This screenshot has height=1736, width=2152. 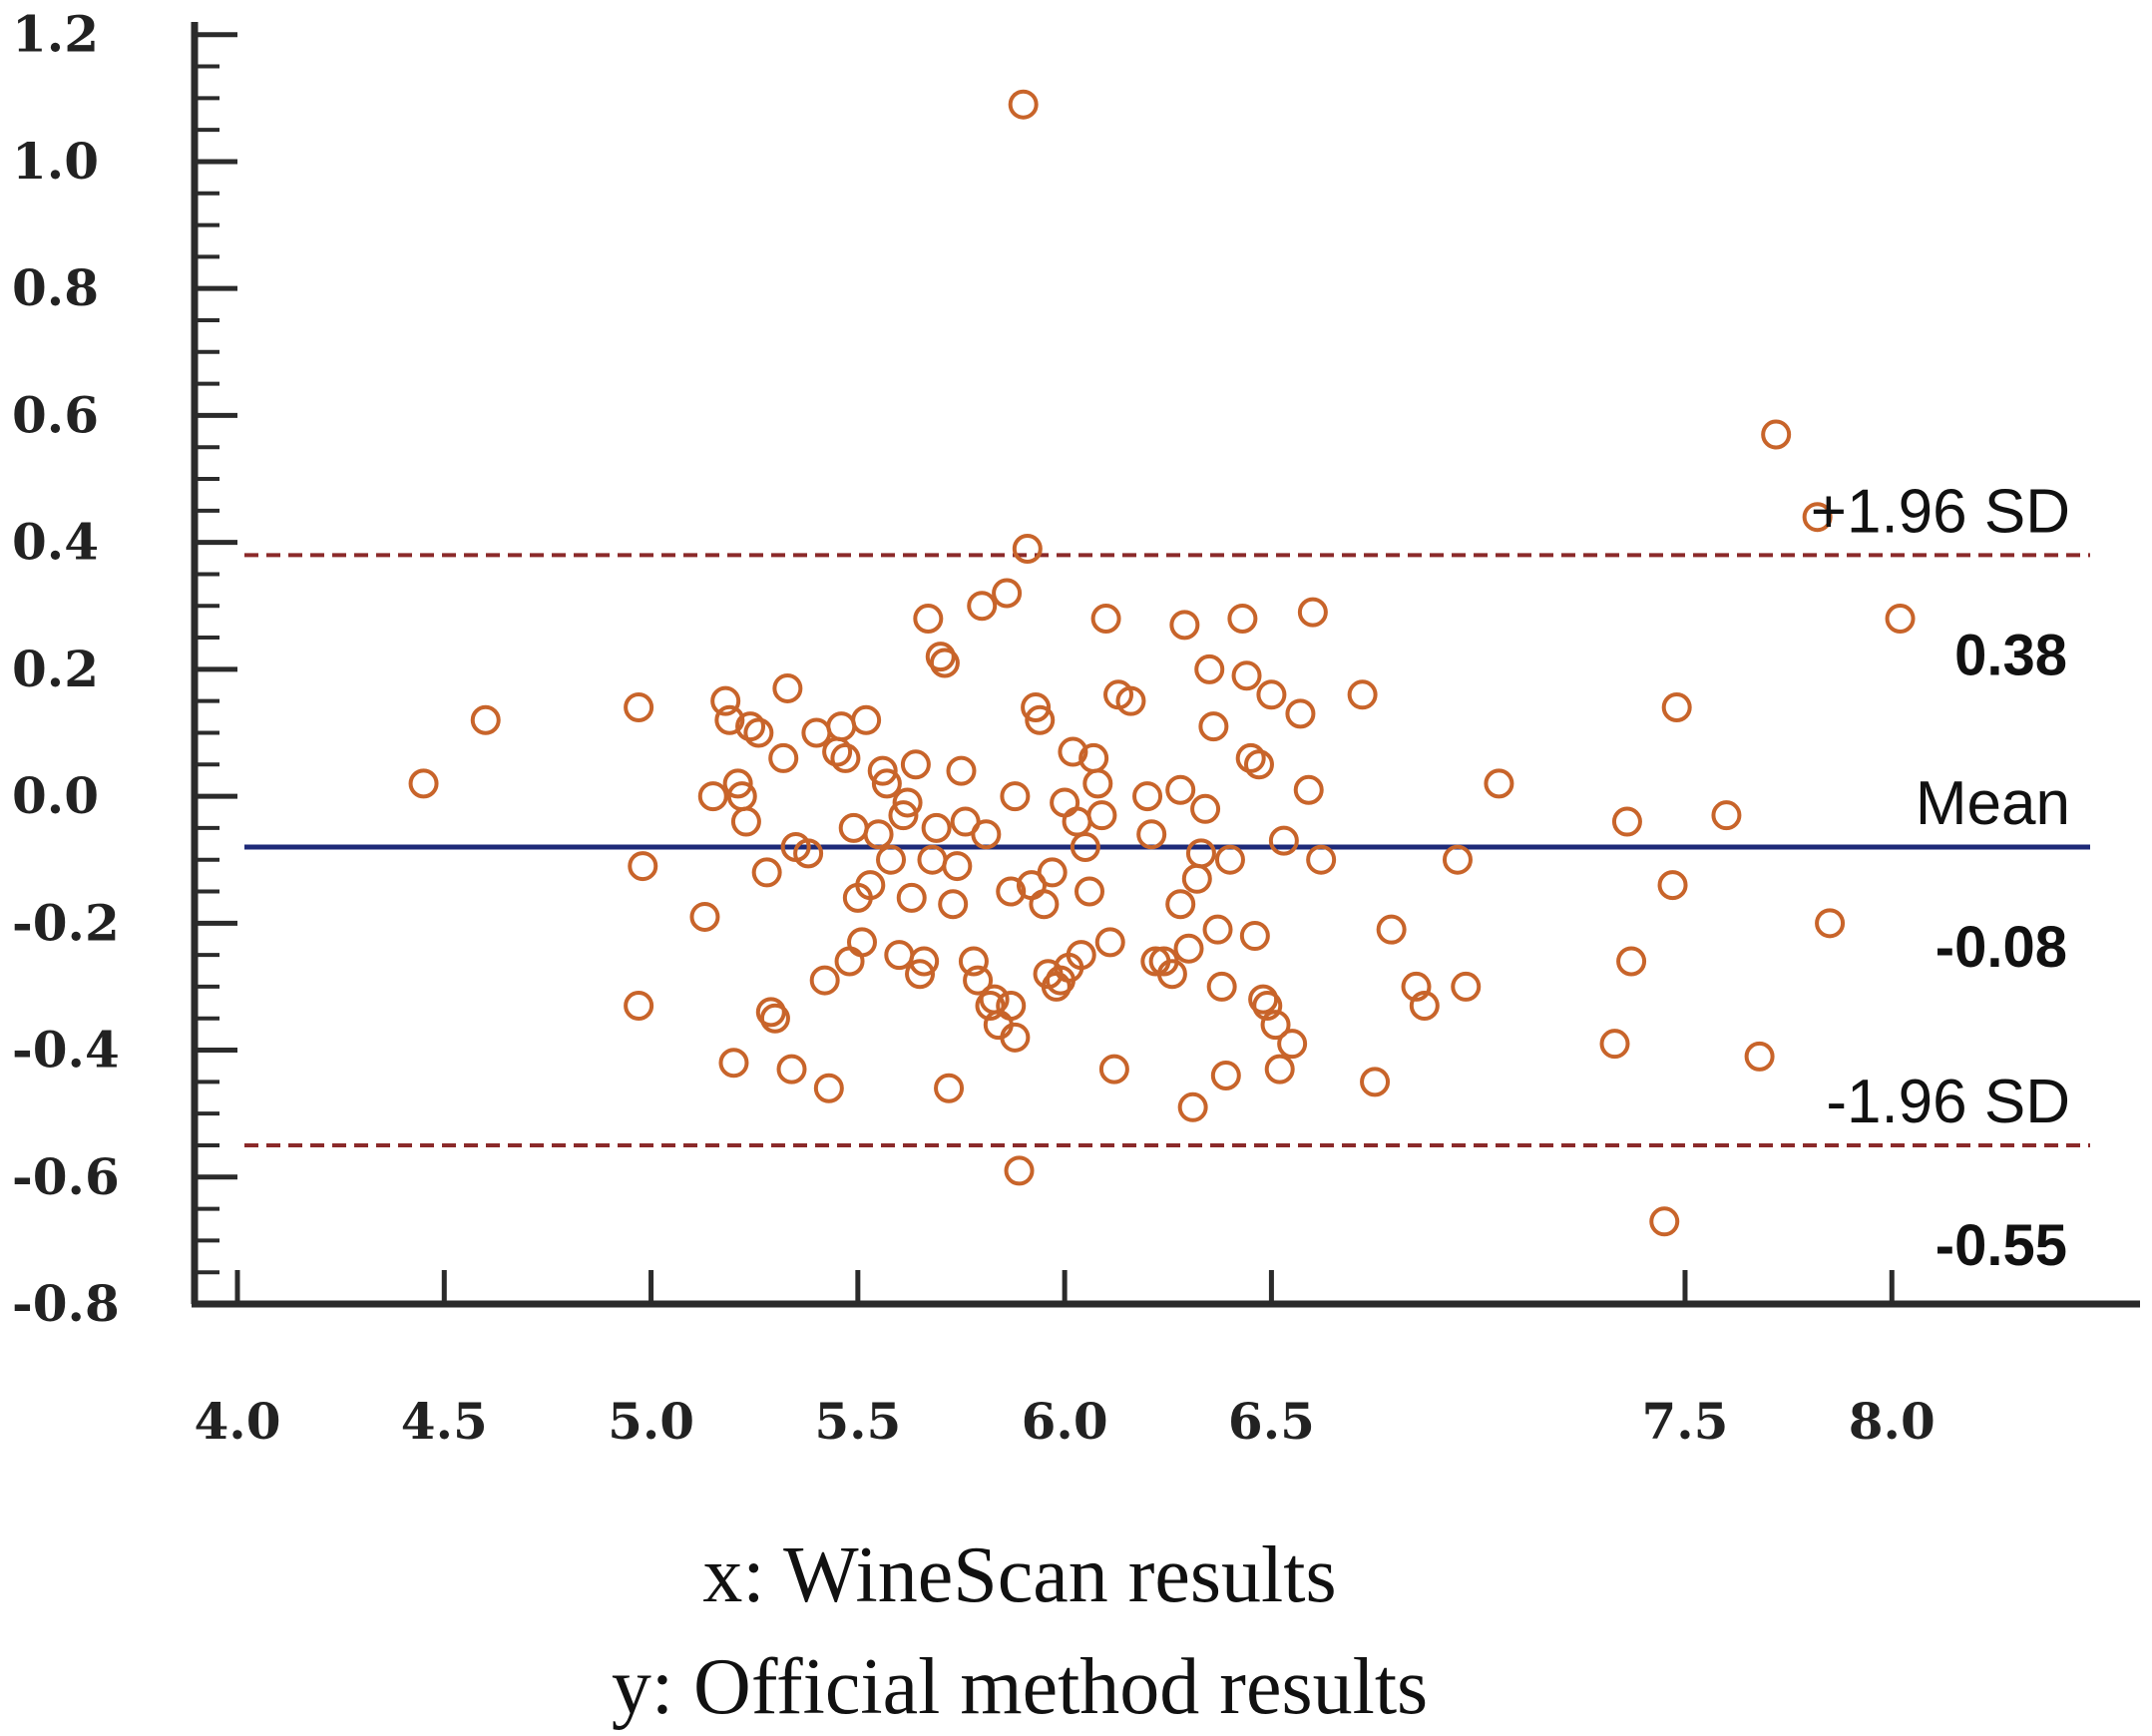 What do you see at coordinates (444, 1421) in the screenshot?
I see `x-tick-label: 4.5` at bounding box center [444, 1421].